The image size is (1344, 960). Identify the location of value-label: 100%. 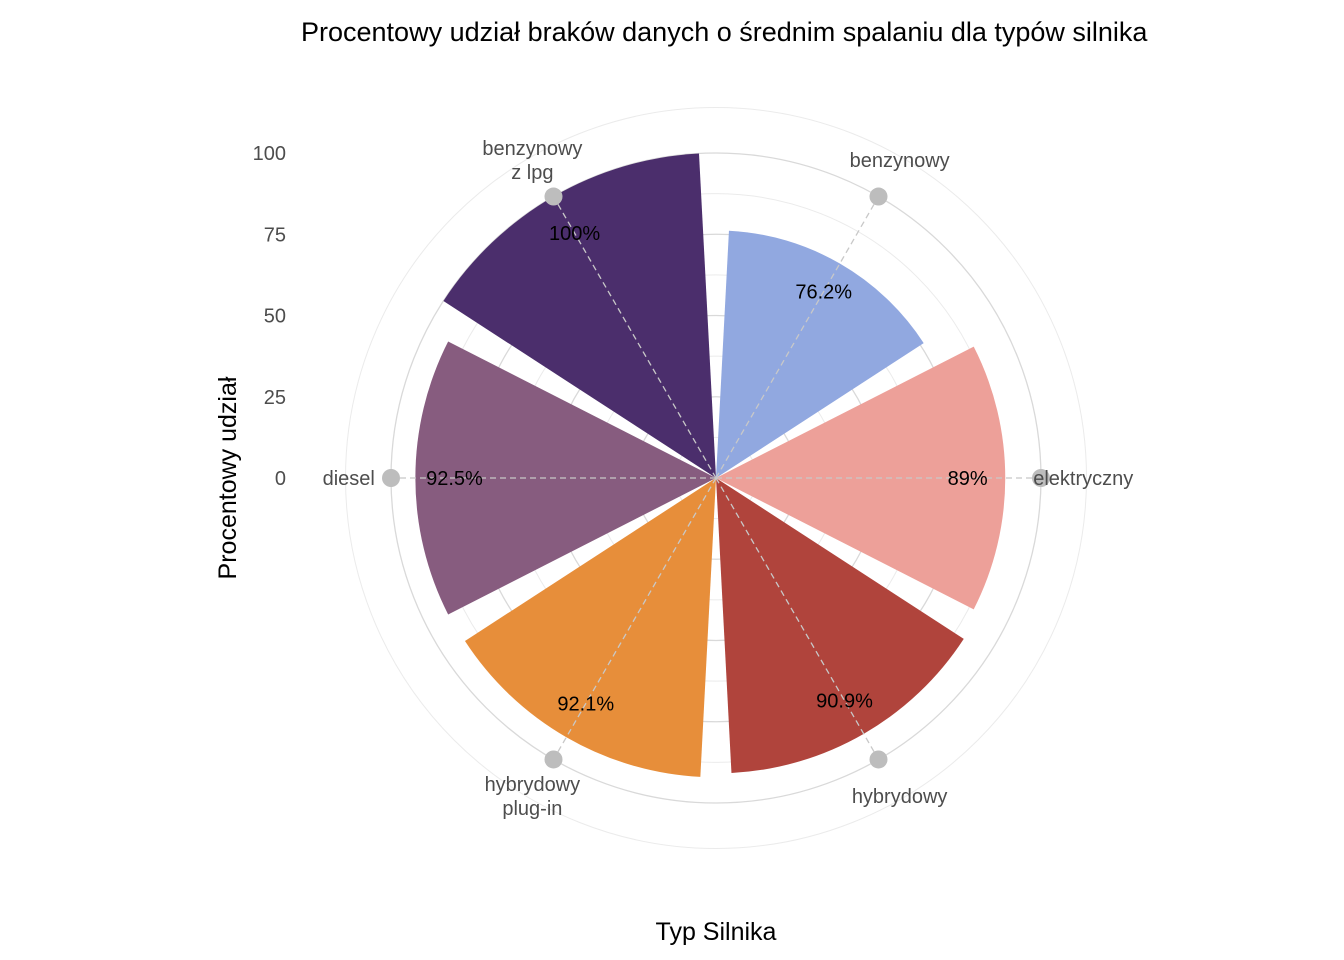
(574, 234).